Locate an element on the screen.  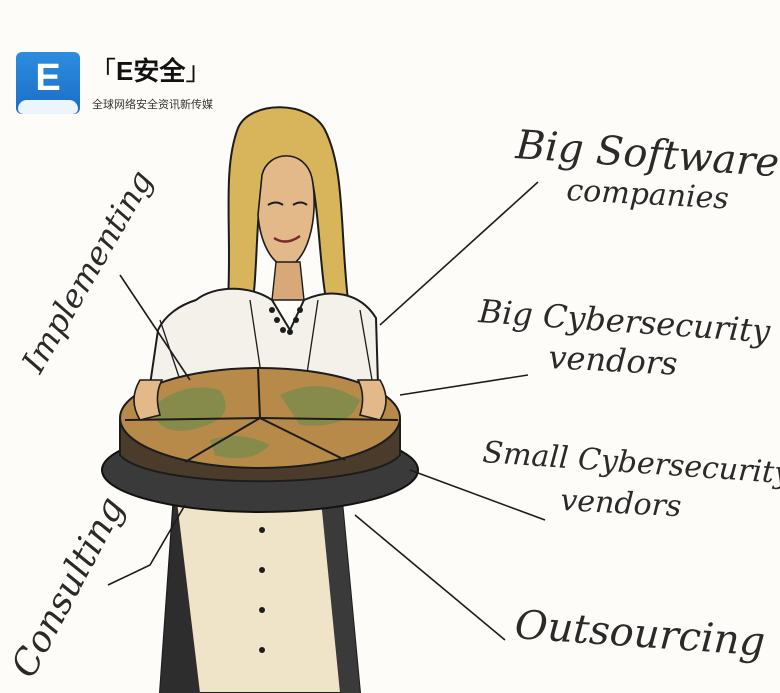
necklace is located at coordinates (286, 321).